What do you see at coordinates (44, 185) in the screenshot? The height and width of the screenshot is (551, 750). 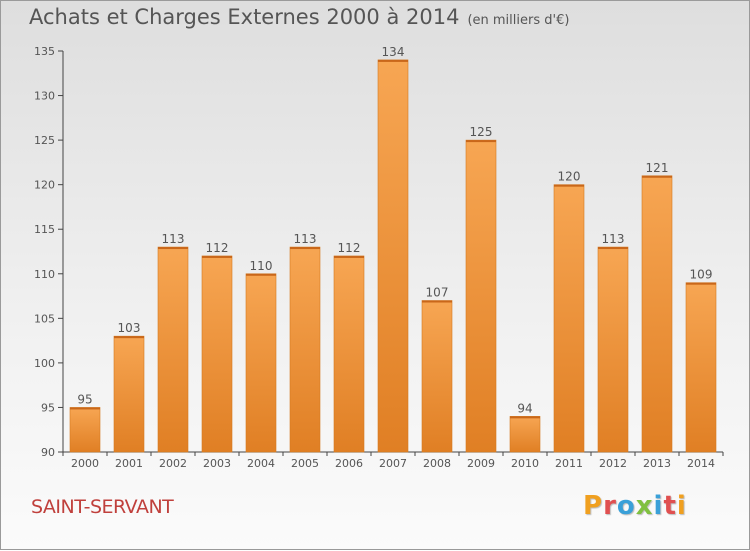 I see `y-tick-label: 120` at bounding box center [44, 185].